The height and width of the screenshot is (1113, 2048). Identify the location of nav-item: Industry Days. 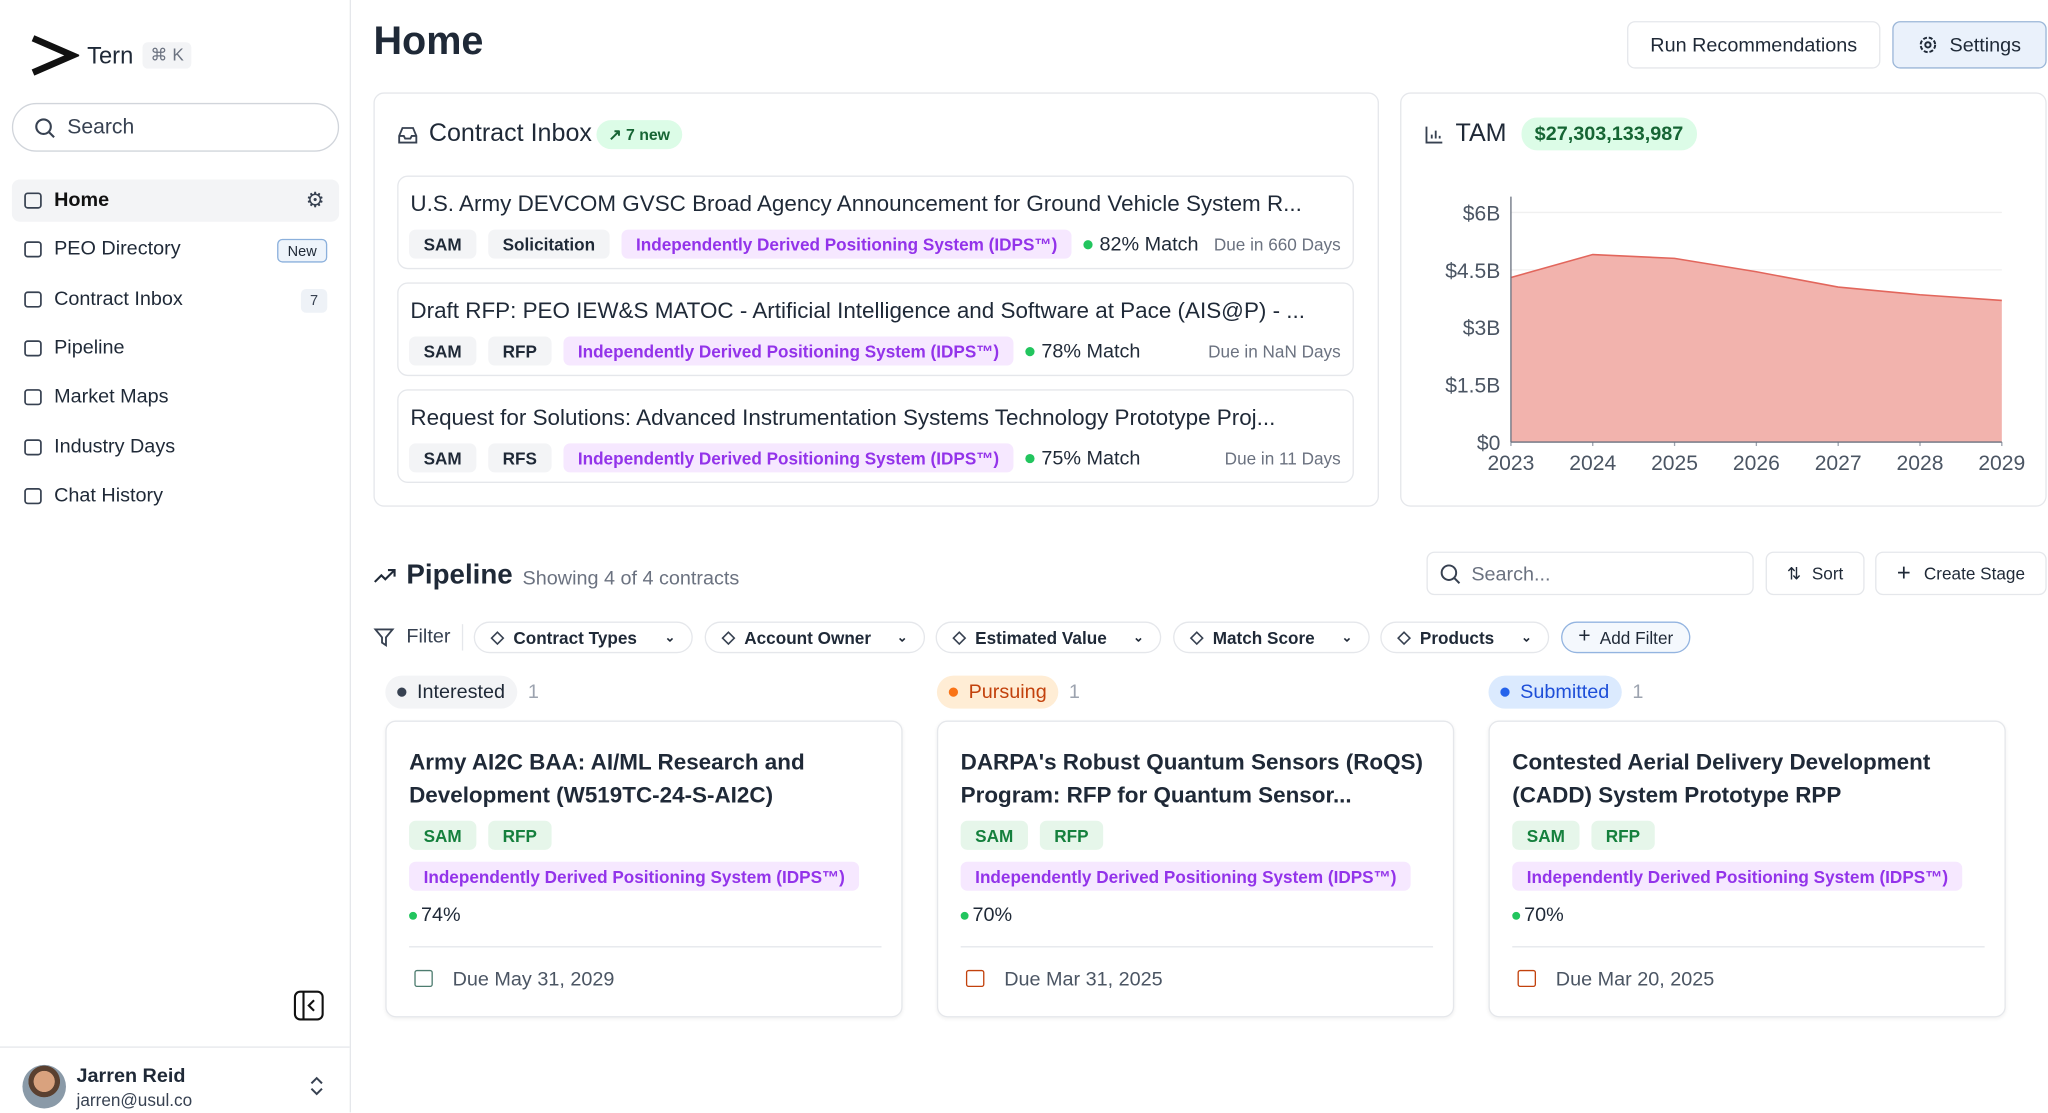
(175, 447).